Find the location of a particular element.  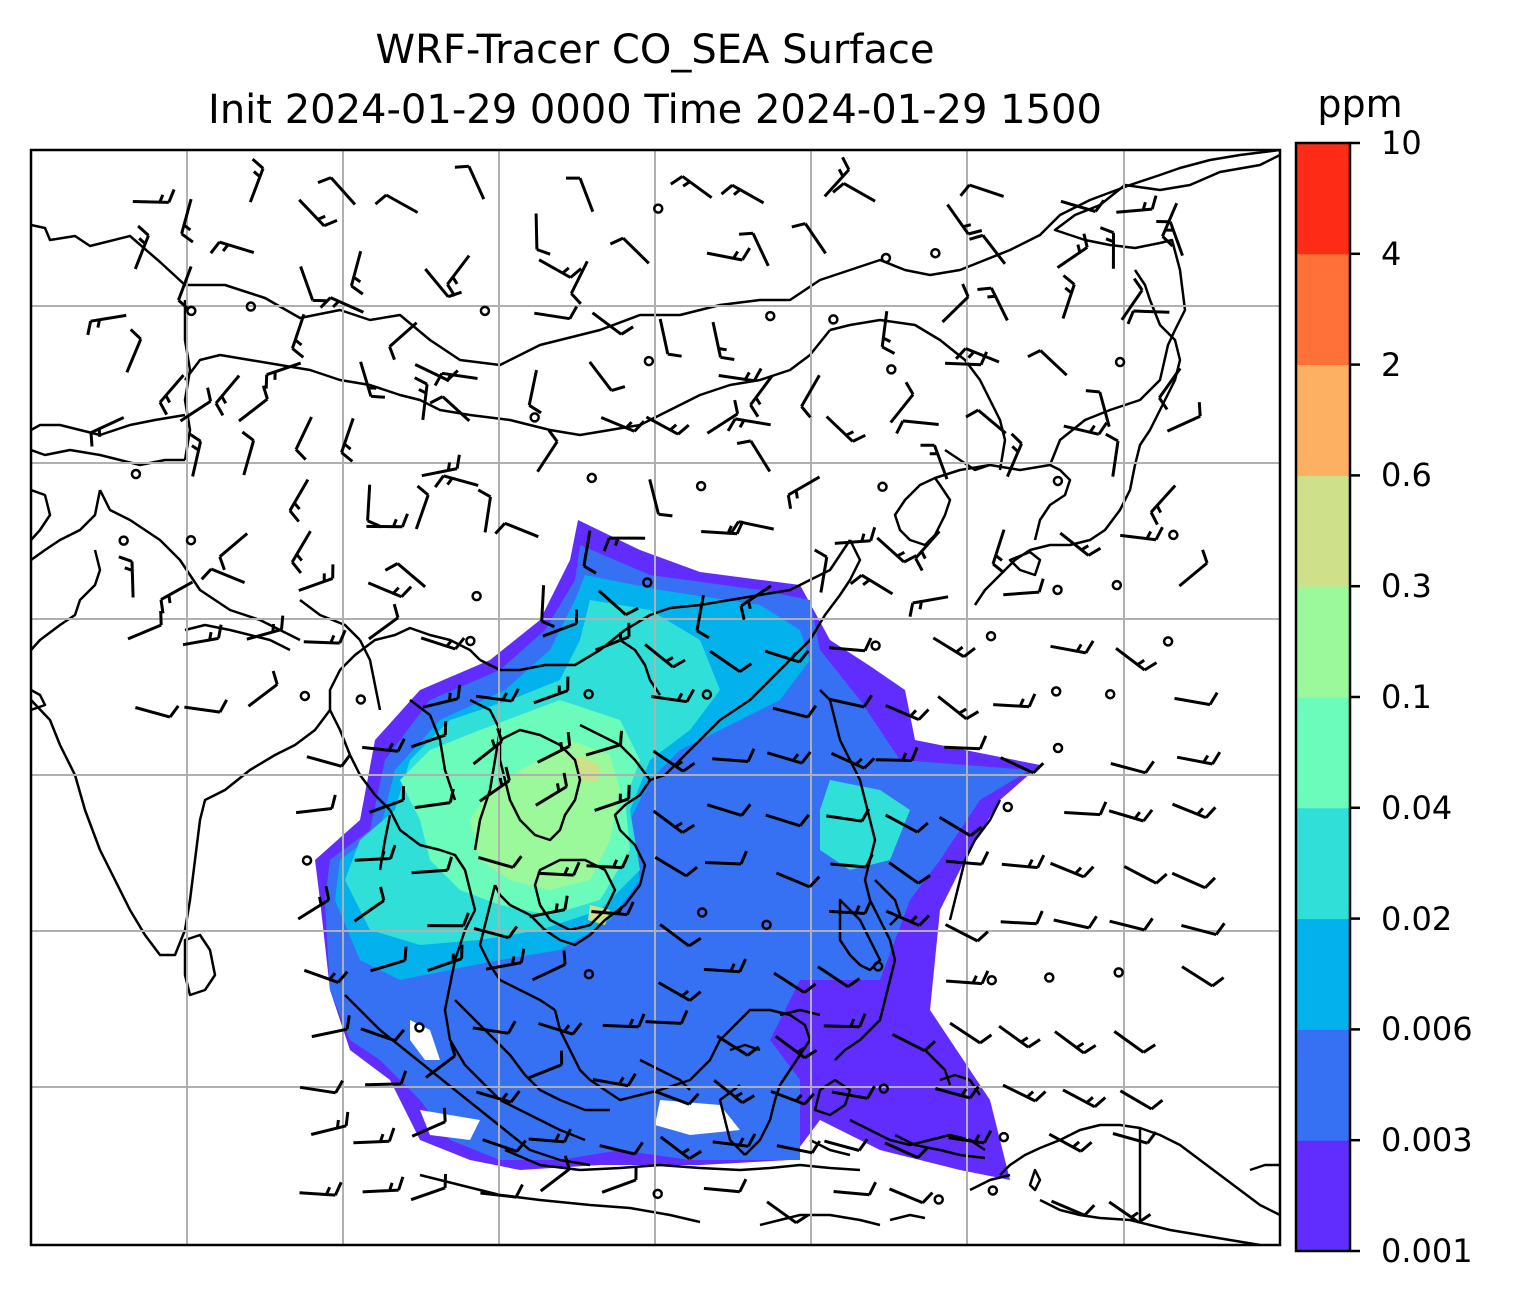

chart-title-line-1: WRF-Tracer CO_SEA Surface is located at coordinates (655, 50).